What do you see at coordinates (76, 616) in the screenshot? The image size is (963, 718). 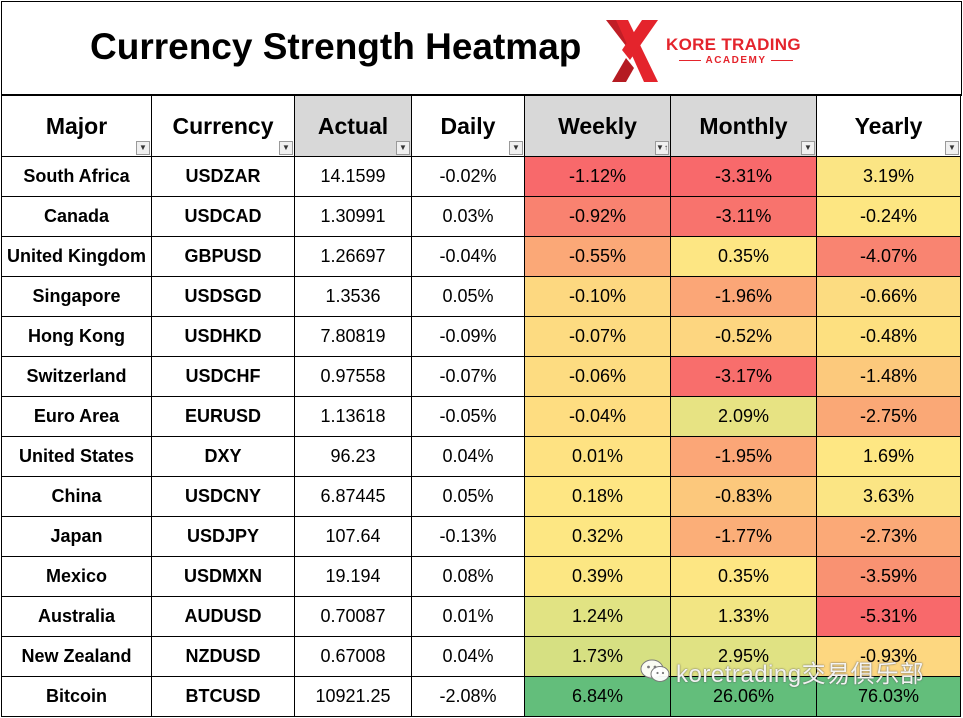 I see `major-cell: Australia` at bounding box center [76, 616].